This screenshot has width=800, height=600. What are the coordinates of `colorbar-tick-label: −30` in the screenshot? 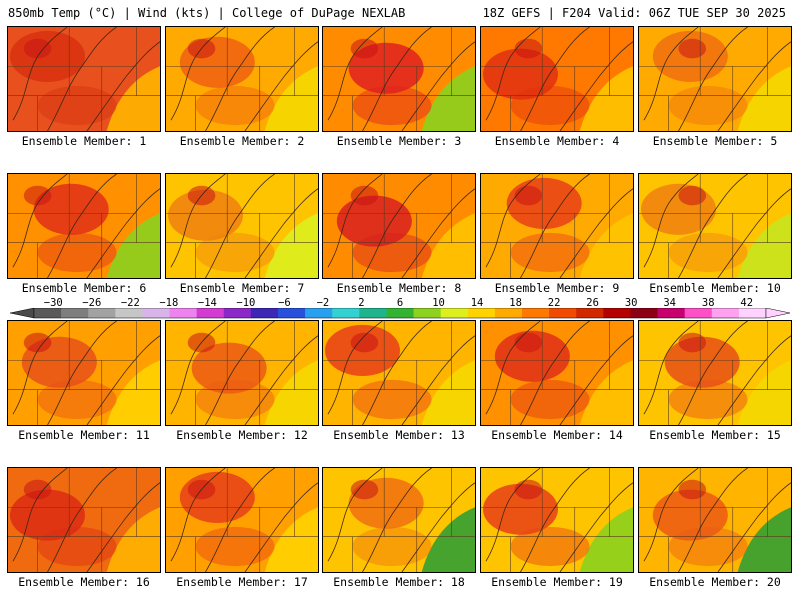 It's located at (53, 303).